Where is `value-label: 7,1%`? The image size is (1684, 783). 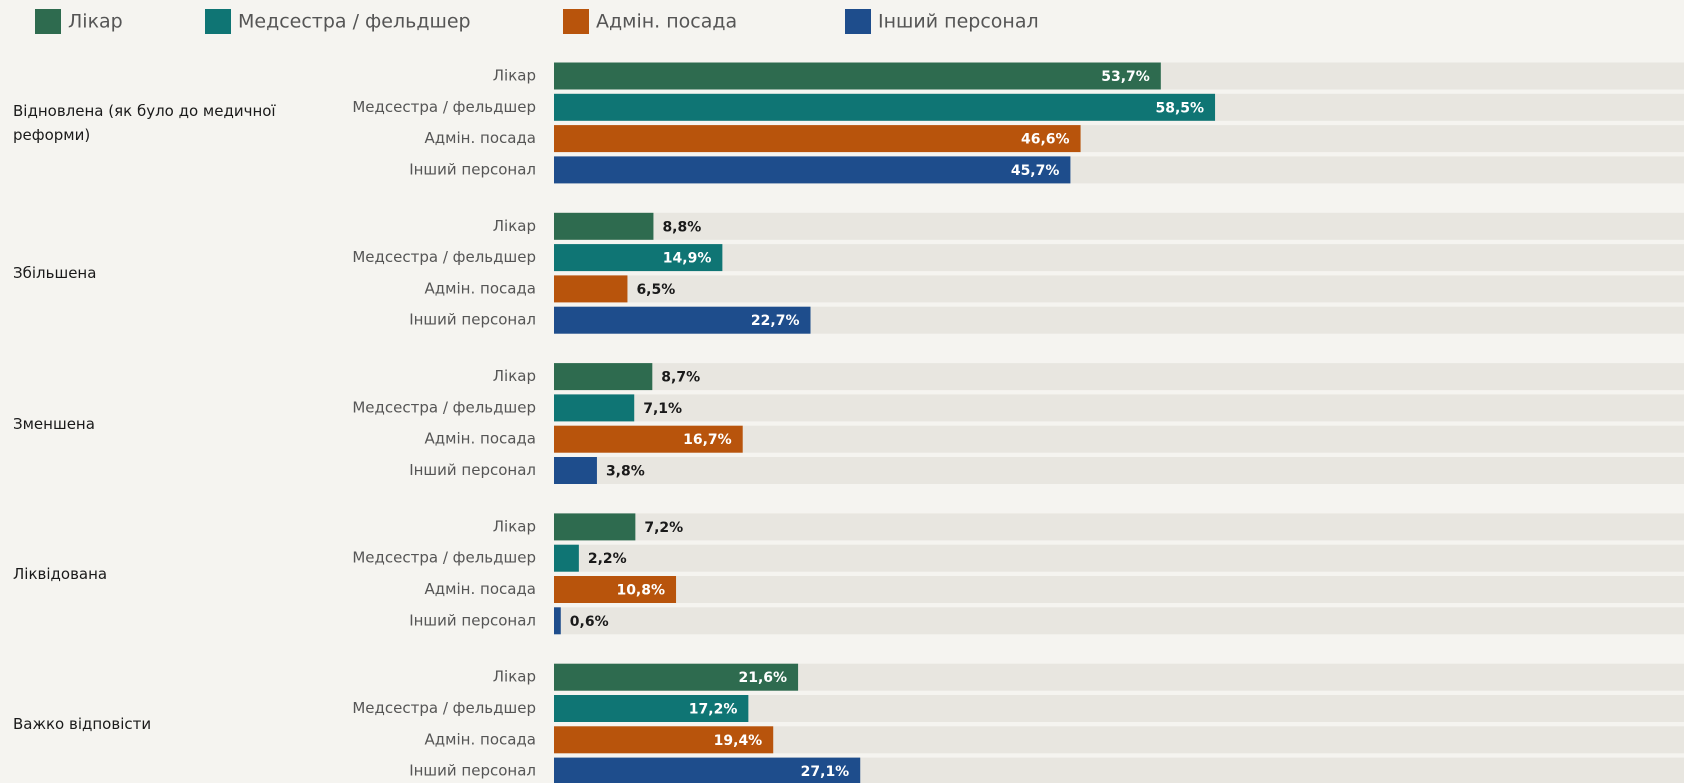 value-label: 7,1% is located at coordinates (662, 409).